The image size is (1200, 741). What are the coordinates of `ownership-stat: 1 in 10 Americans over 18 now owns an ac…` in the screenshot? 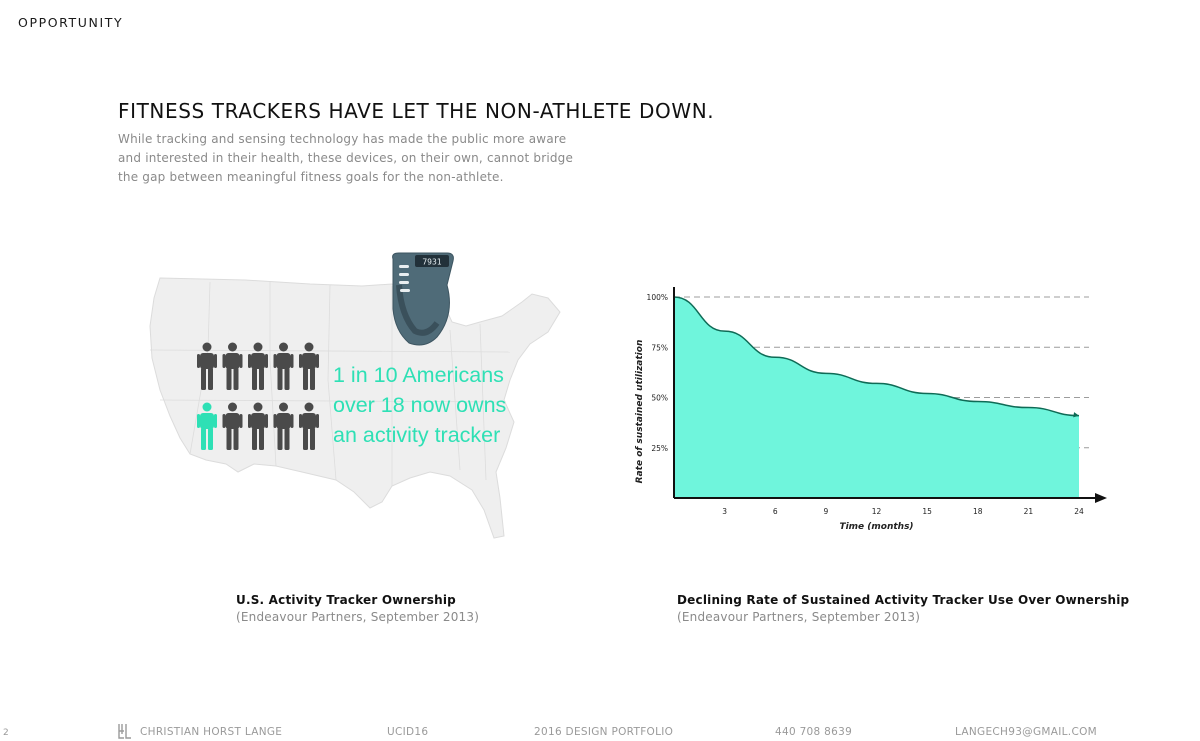 It's located at (453, 405).